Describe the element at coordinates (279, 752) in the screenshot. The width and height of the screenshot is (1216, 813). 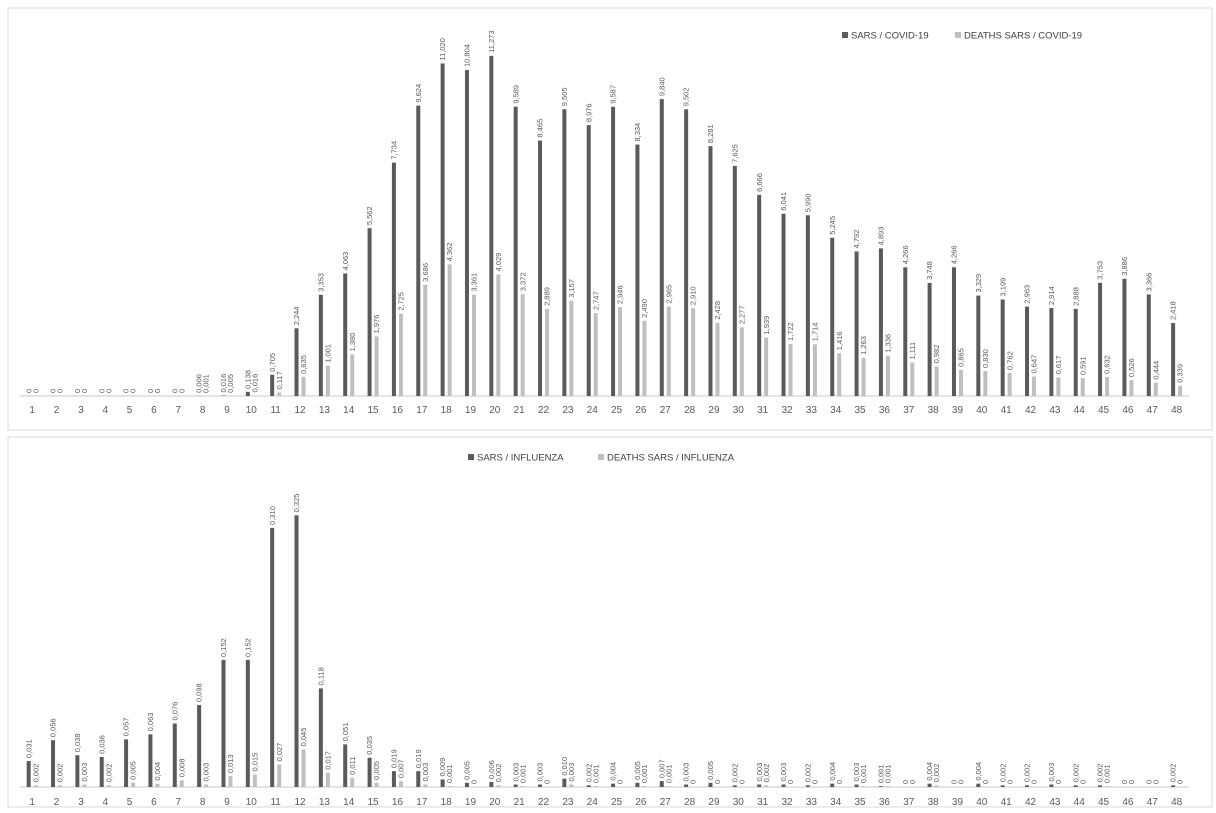
I see `data-label-deaths: 0,027` at that location.